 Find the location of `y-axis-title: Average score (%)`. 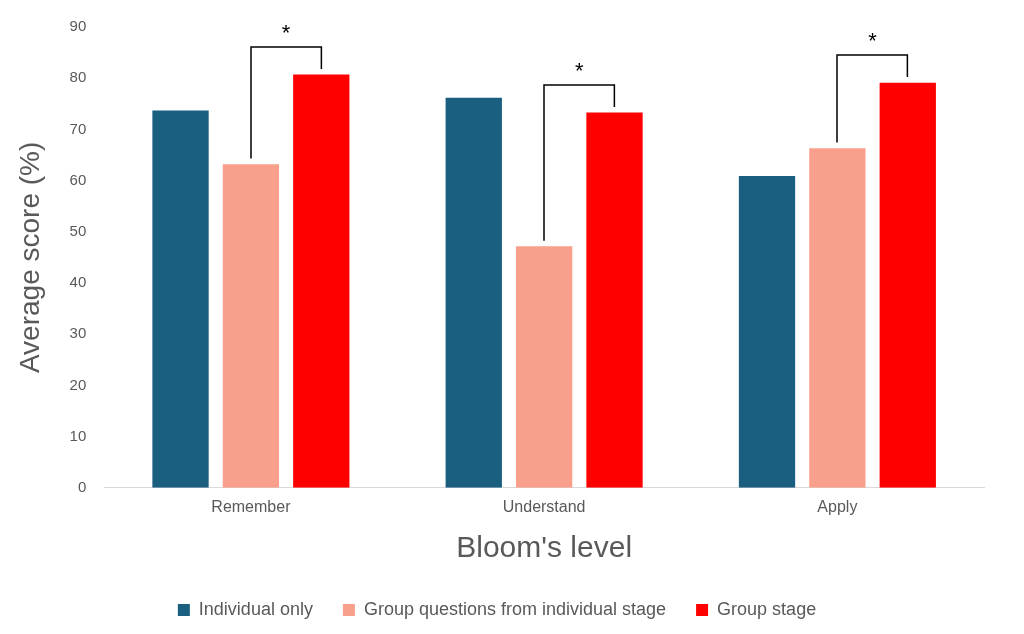

y-axis-title: Average score (%) is located at coordinates (29, 257).